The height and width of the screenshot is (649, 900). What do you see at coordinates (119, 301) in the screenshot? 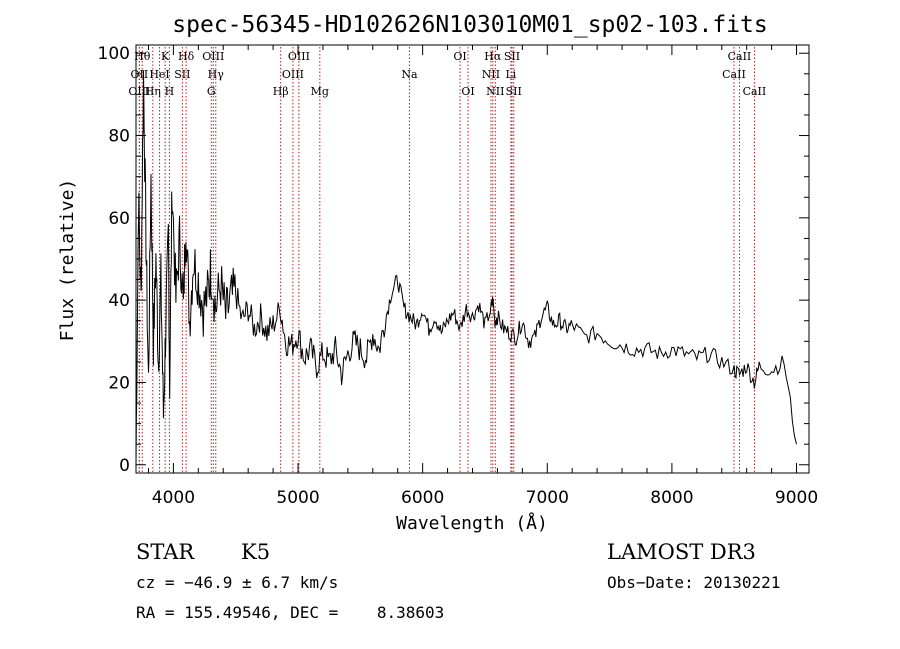
I see `y-tick-label-2: 40` at bounding box center [119, 301].